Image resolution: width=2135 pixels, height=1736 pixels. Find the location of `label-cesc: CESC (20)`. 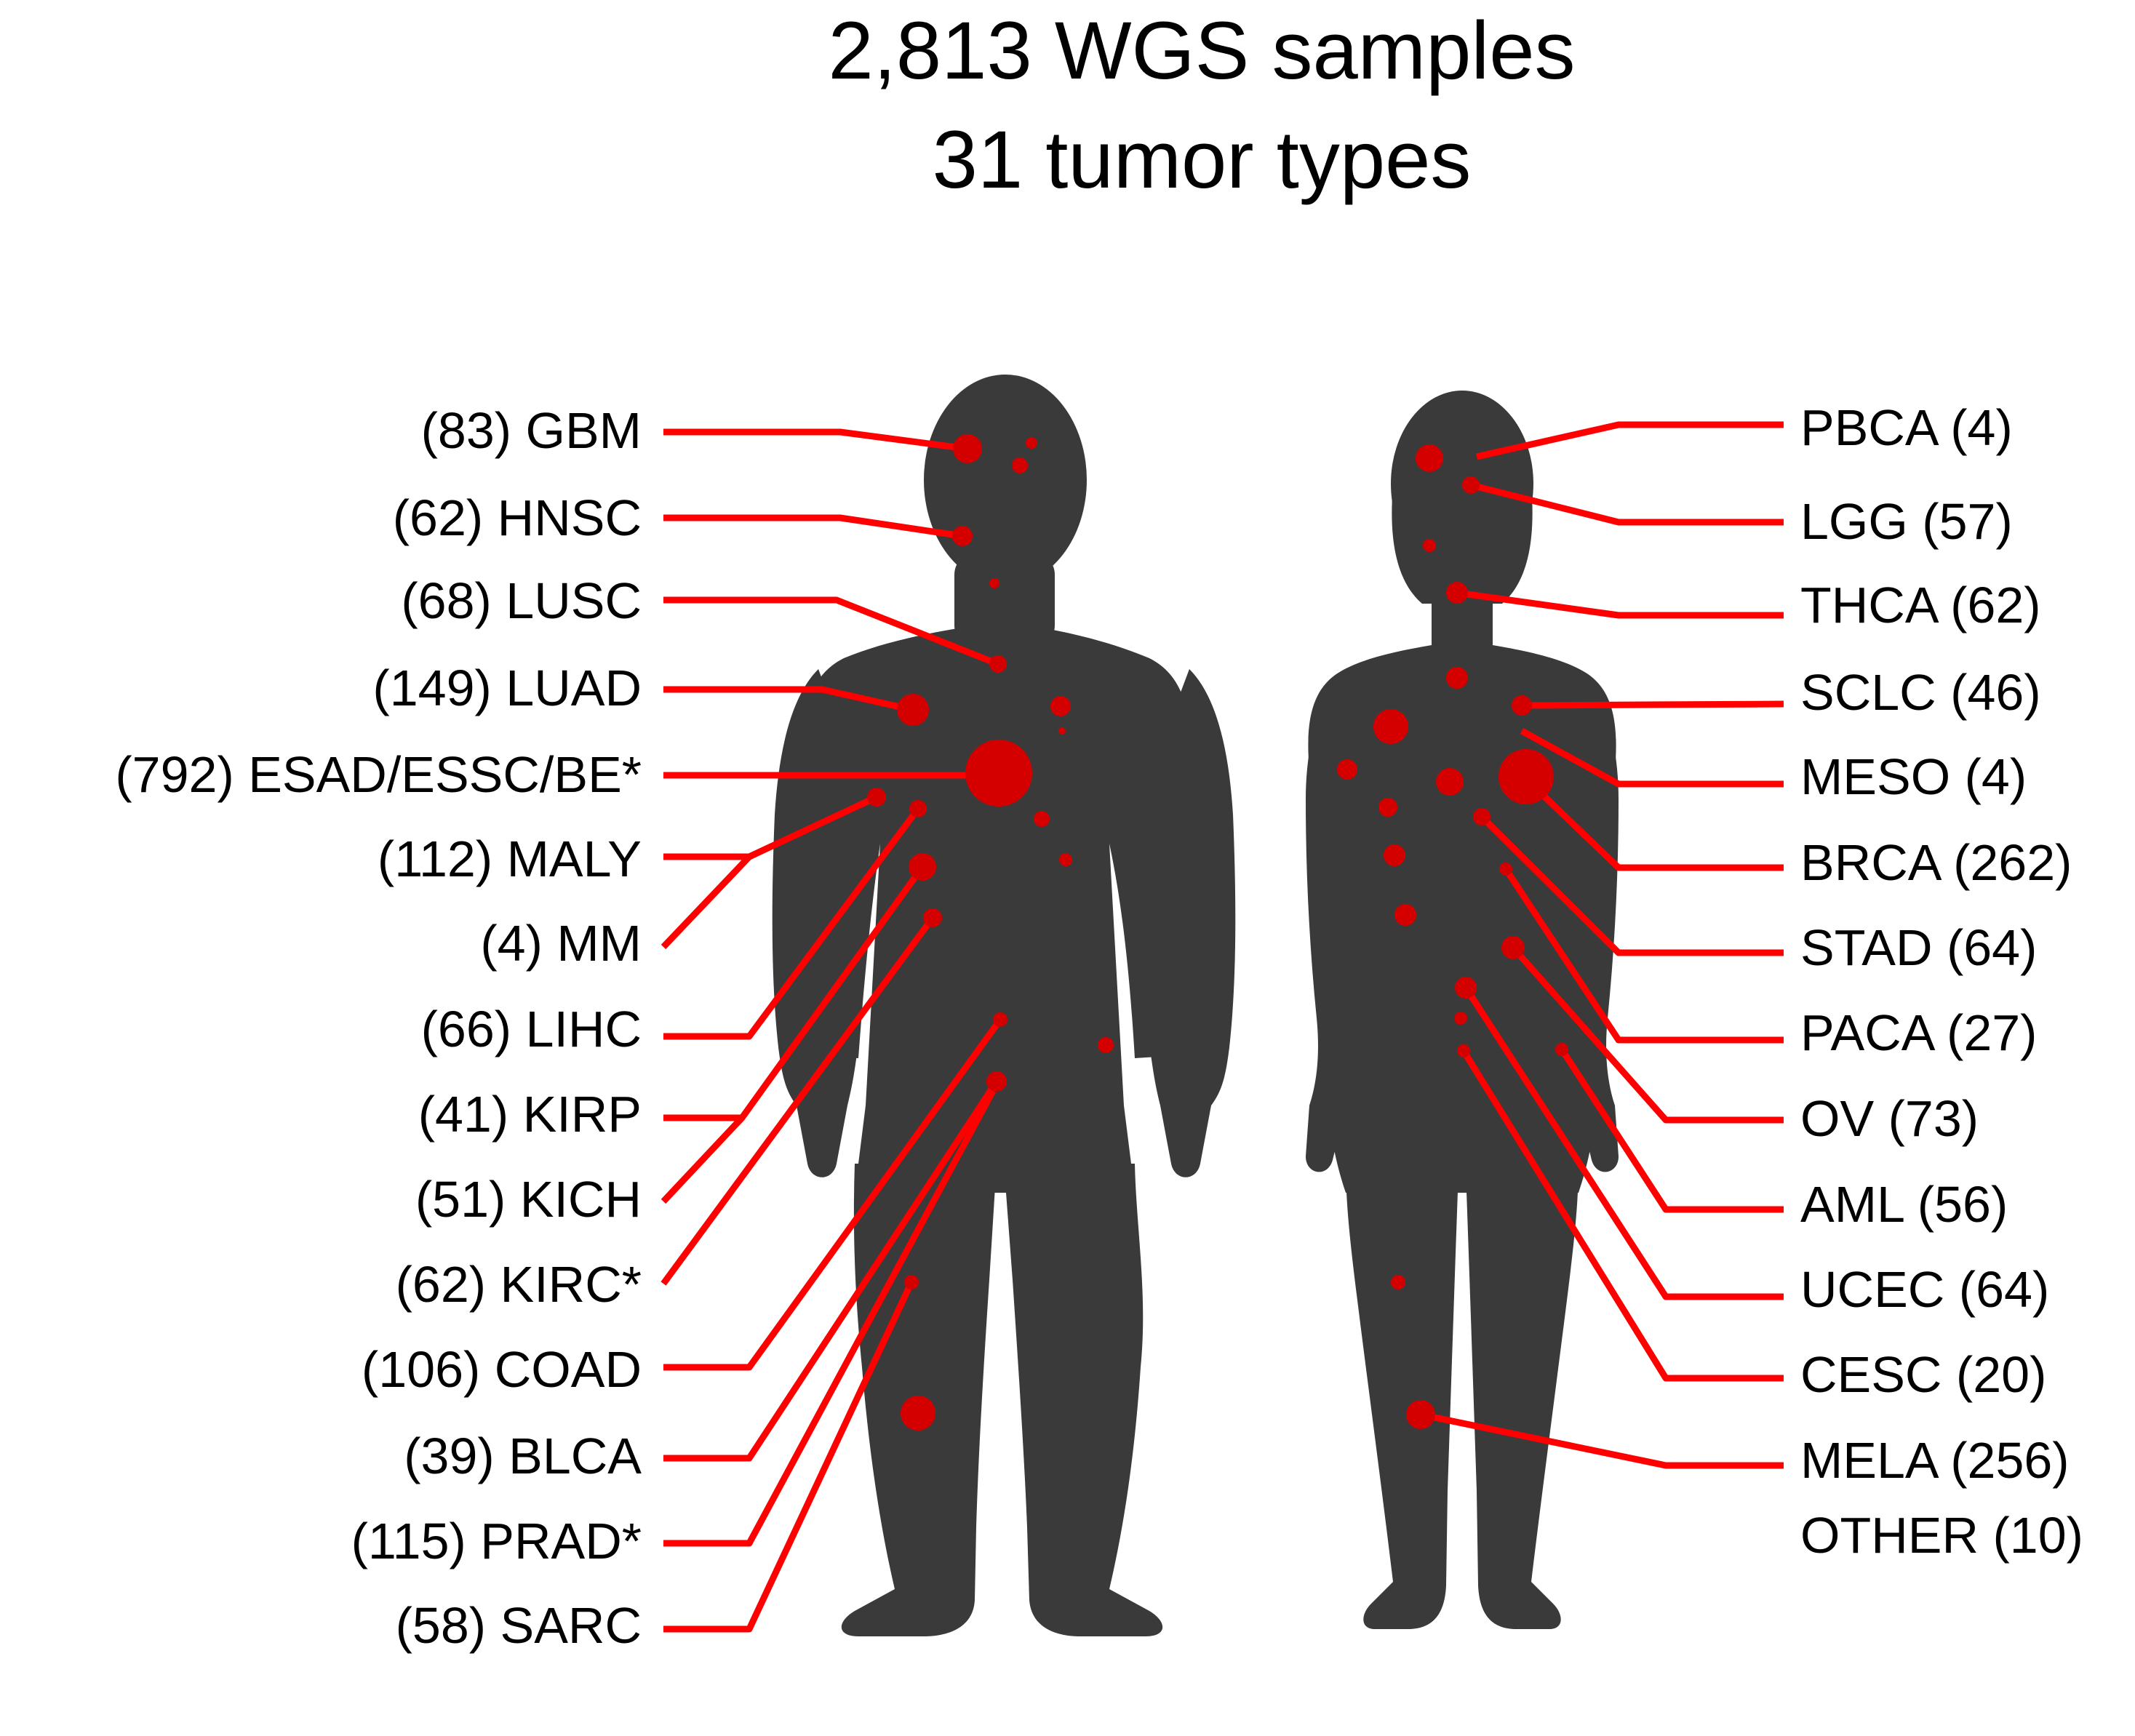

label-cesc: CESC (20) is located at coordinates (1923, 1374).